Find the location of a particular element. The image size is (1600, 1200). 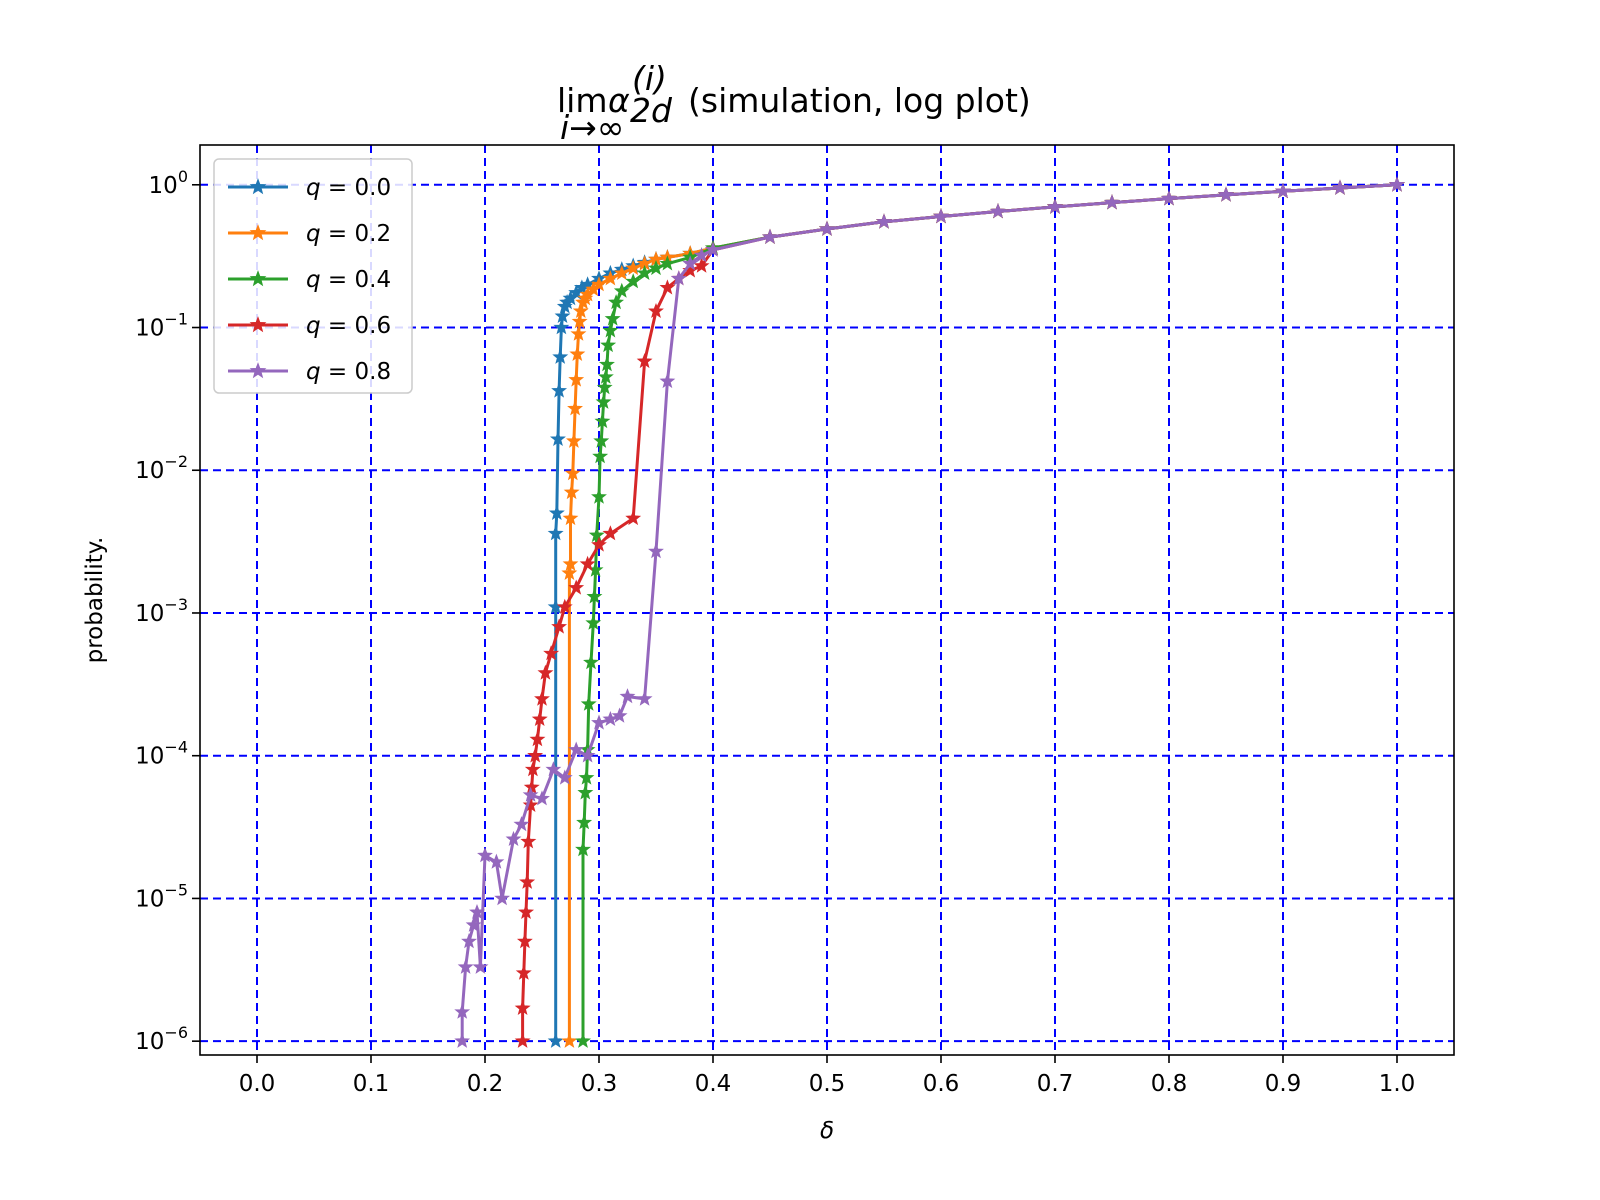

x-axis: 0.0 0.1 0.2 0.3 0.4 0.5 0.6 0.7 0.8 0.9 1.0 is located at coordinates (827, 1076).